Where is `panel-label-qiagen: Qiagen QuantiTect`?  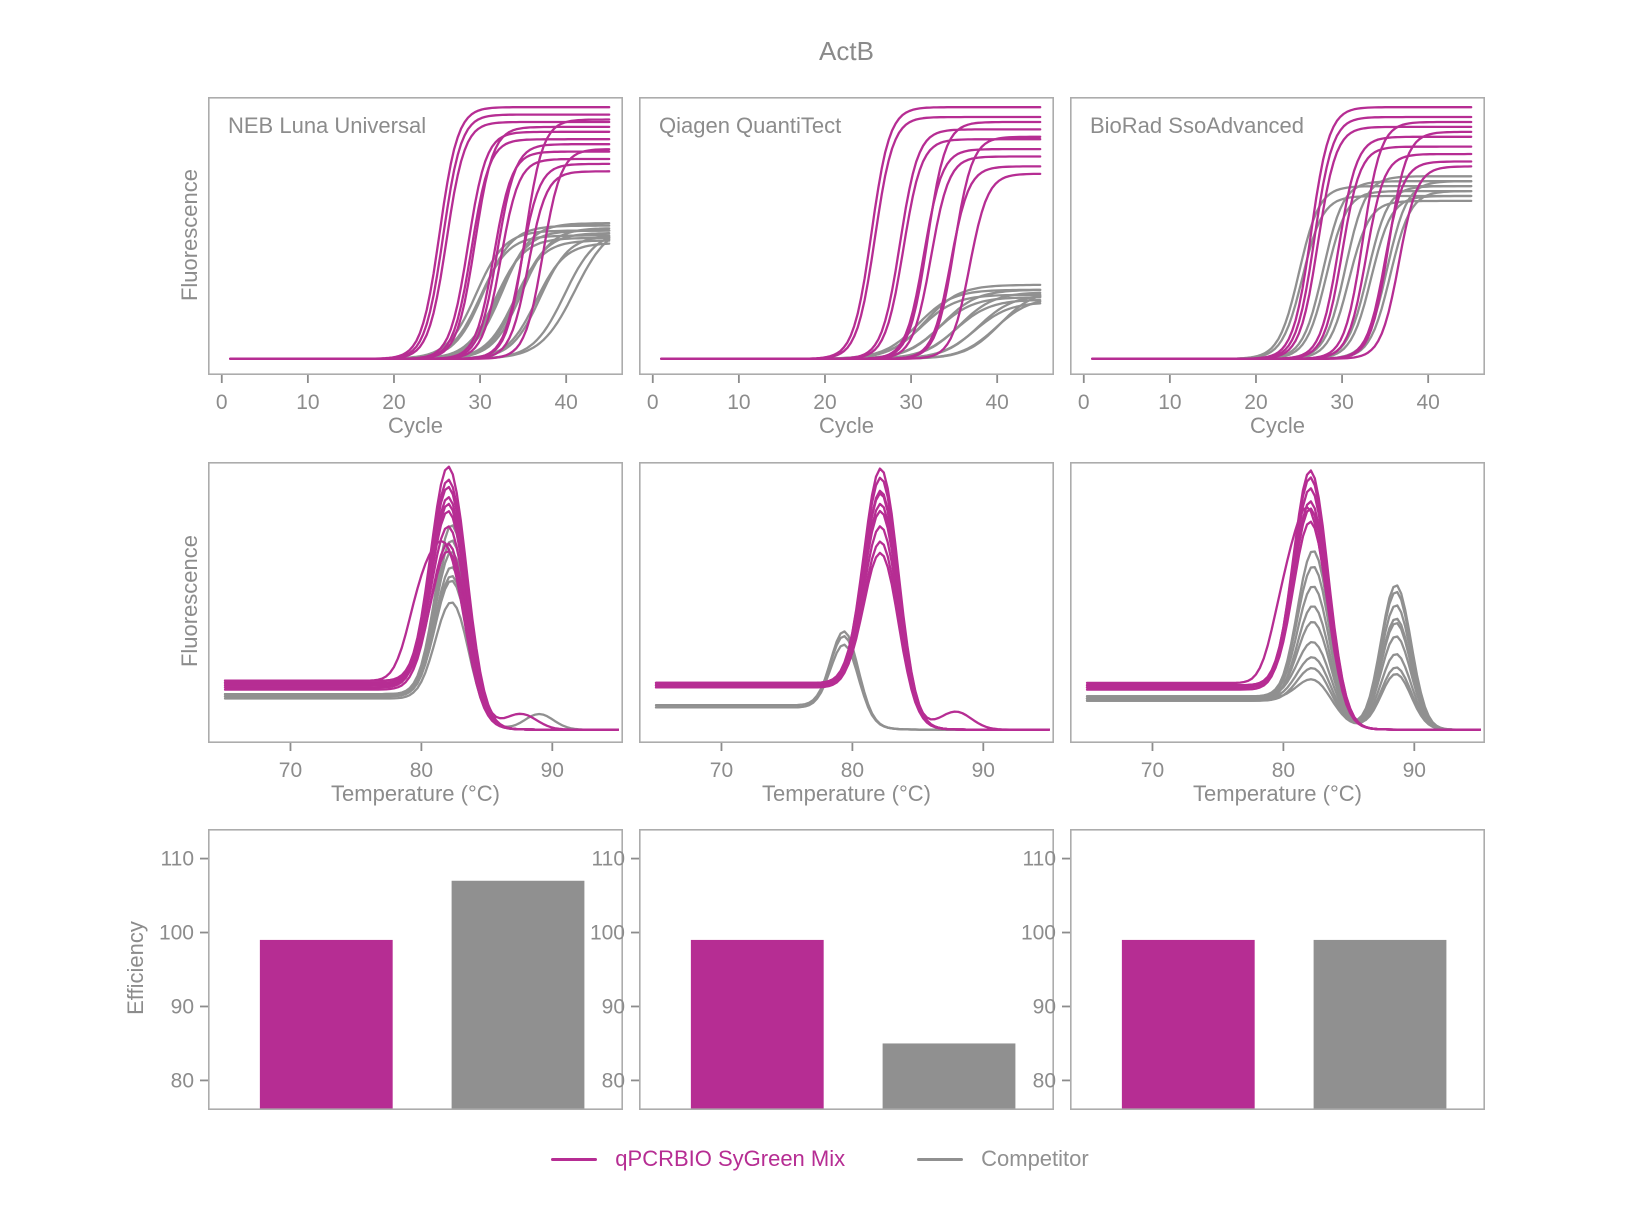
panel-label-qiagen: Qiagen QuantiTect is located at coordinates (750, 125).